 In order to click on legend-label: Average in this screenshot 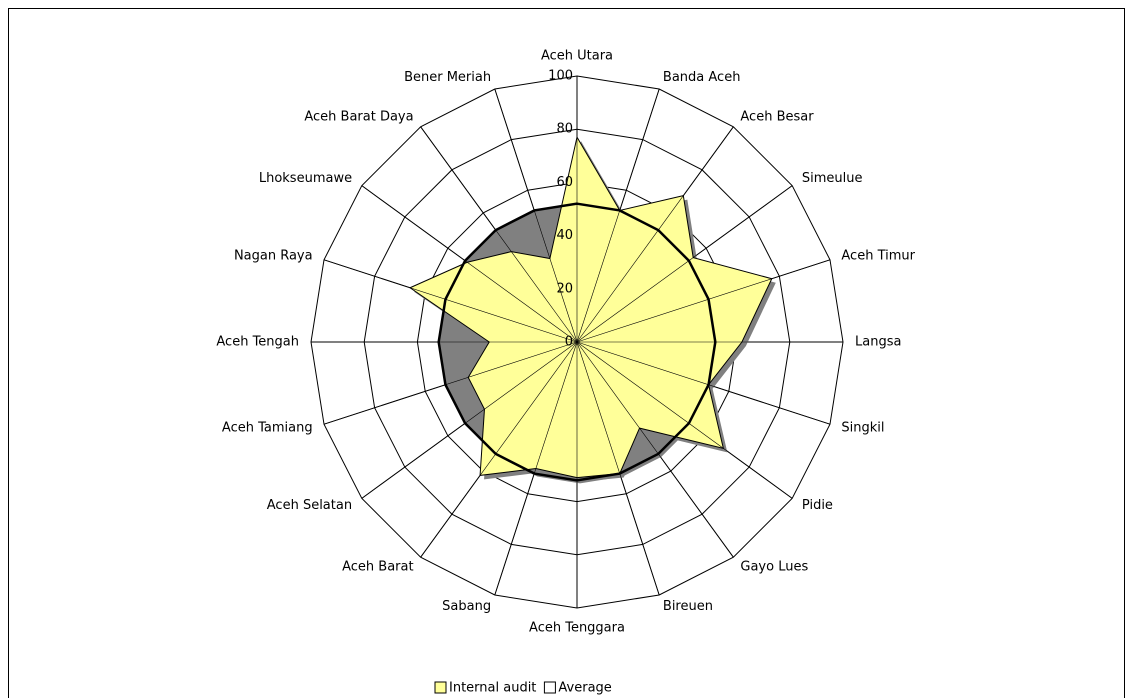, I will do `click(584, 688)`.